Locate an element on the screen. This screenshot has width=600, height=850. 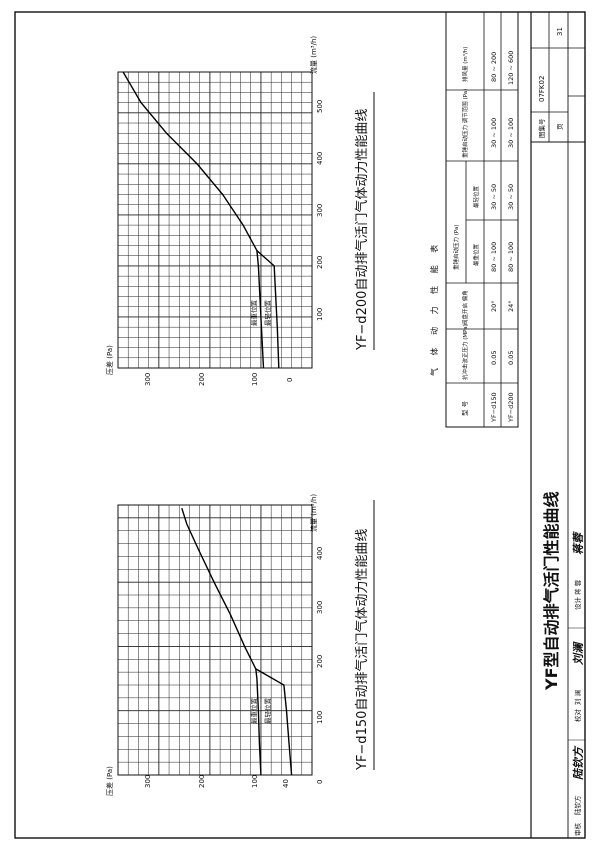
x-axis-label-bottom: 流量 (m³/h) is located at coordinates (313, 513).